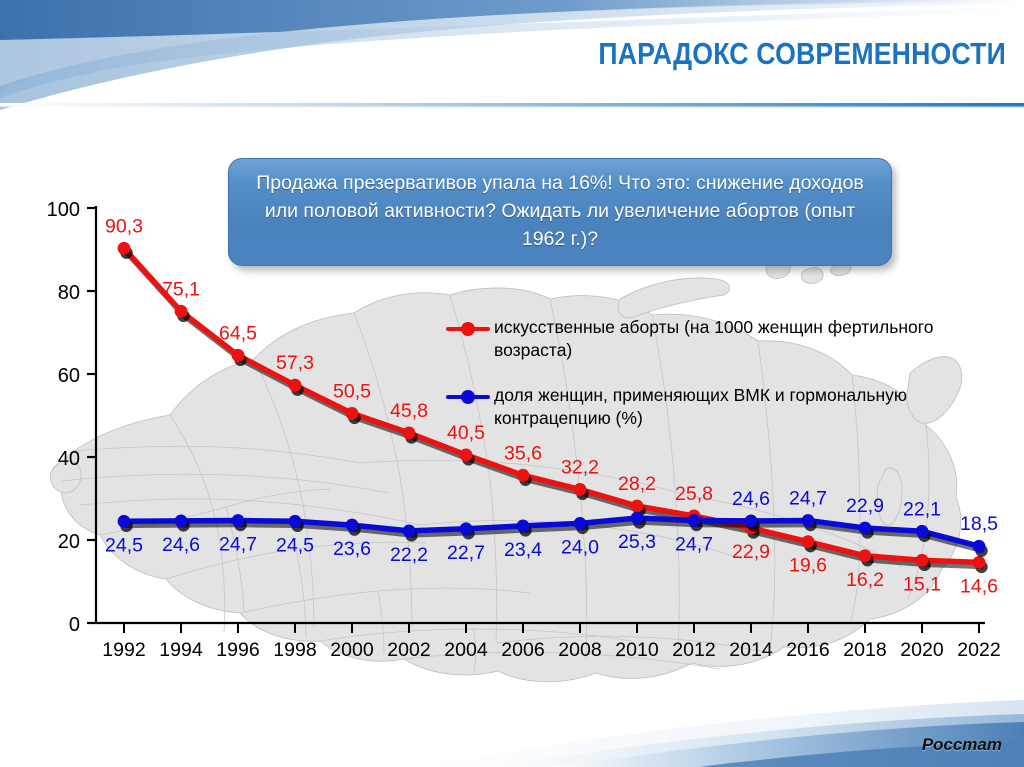 This screenshot has width=1024, height=767. Describe the element at coordinates (470, 329) in the screenshot. I see `legend-marker-red-icon` at that location.